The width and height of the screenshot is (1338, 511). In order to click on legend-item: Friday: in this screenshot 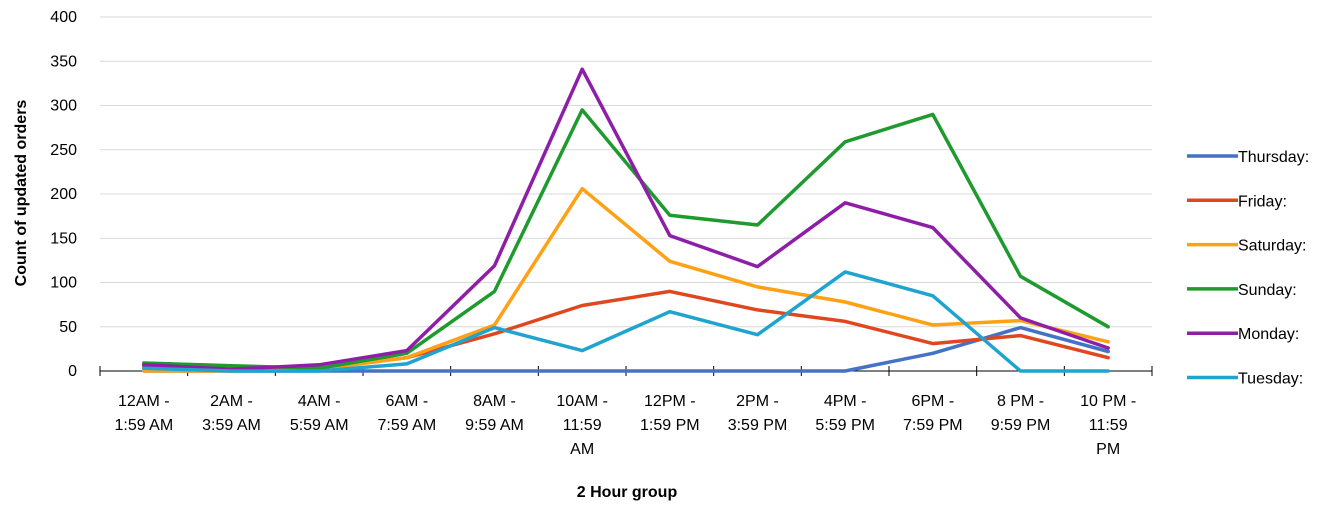, I will do `click(1237, 201)`.